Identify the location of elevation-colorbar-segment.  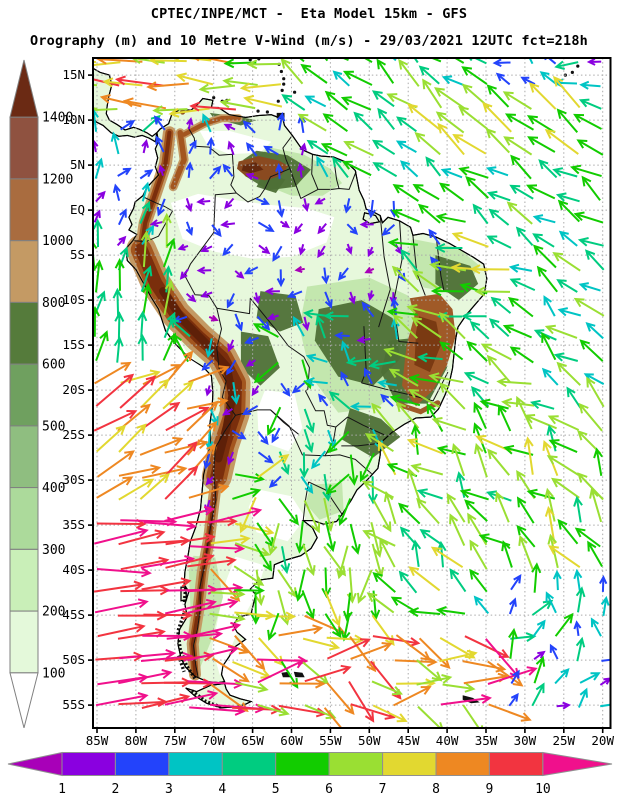
(24, 148).